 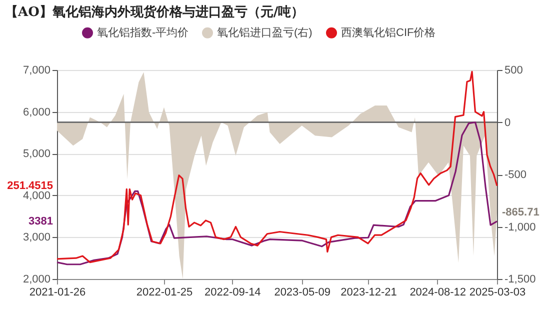 What do you see at coordinates (264, 32) in the screenshot?
I see `legend-label: 氧化铝进口盈亏(右)` at bounding box center [264, 32].